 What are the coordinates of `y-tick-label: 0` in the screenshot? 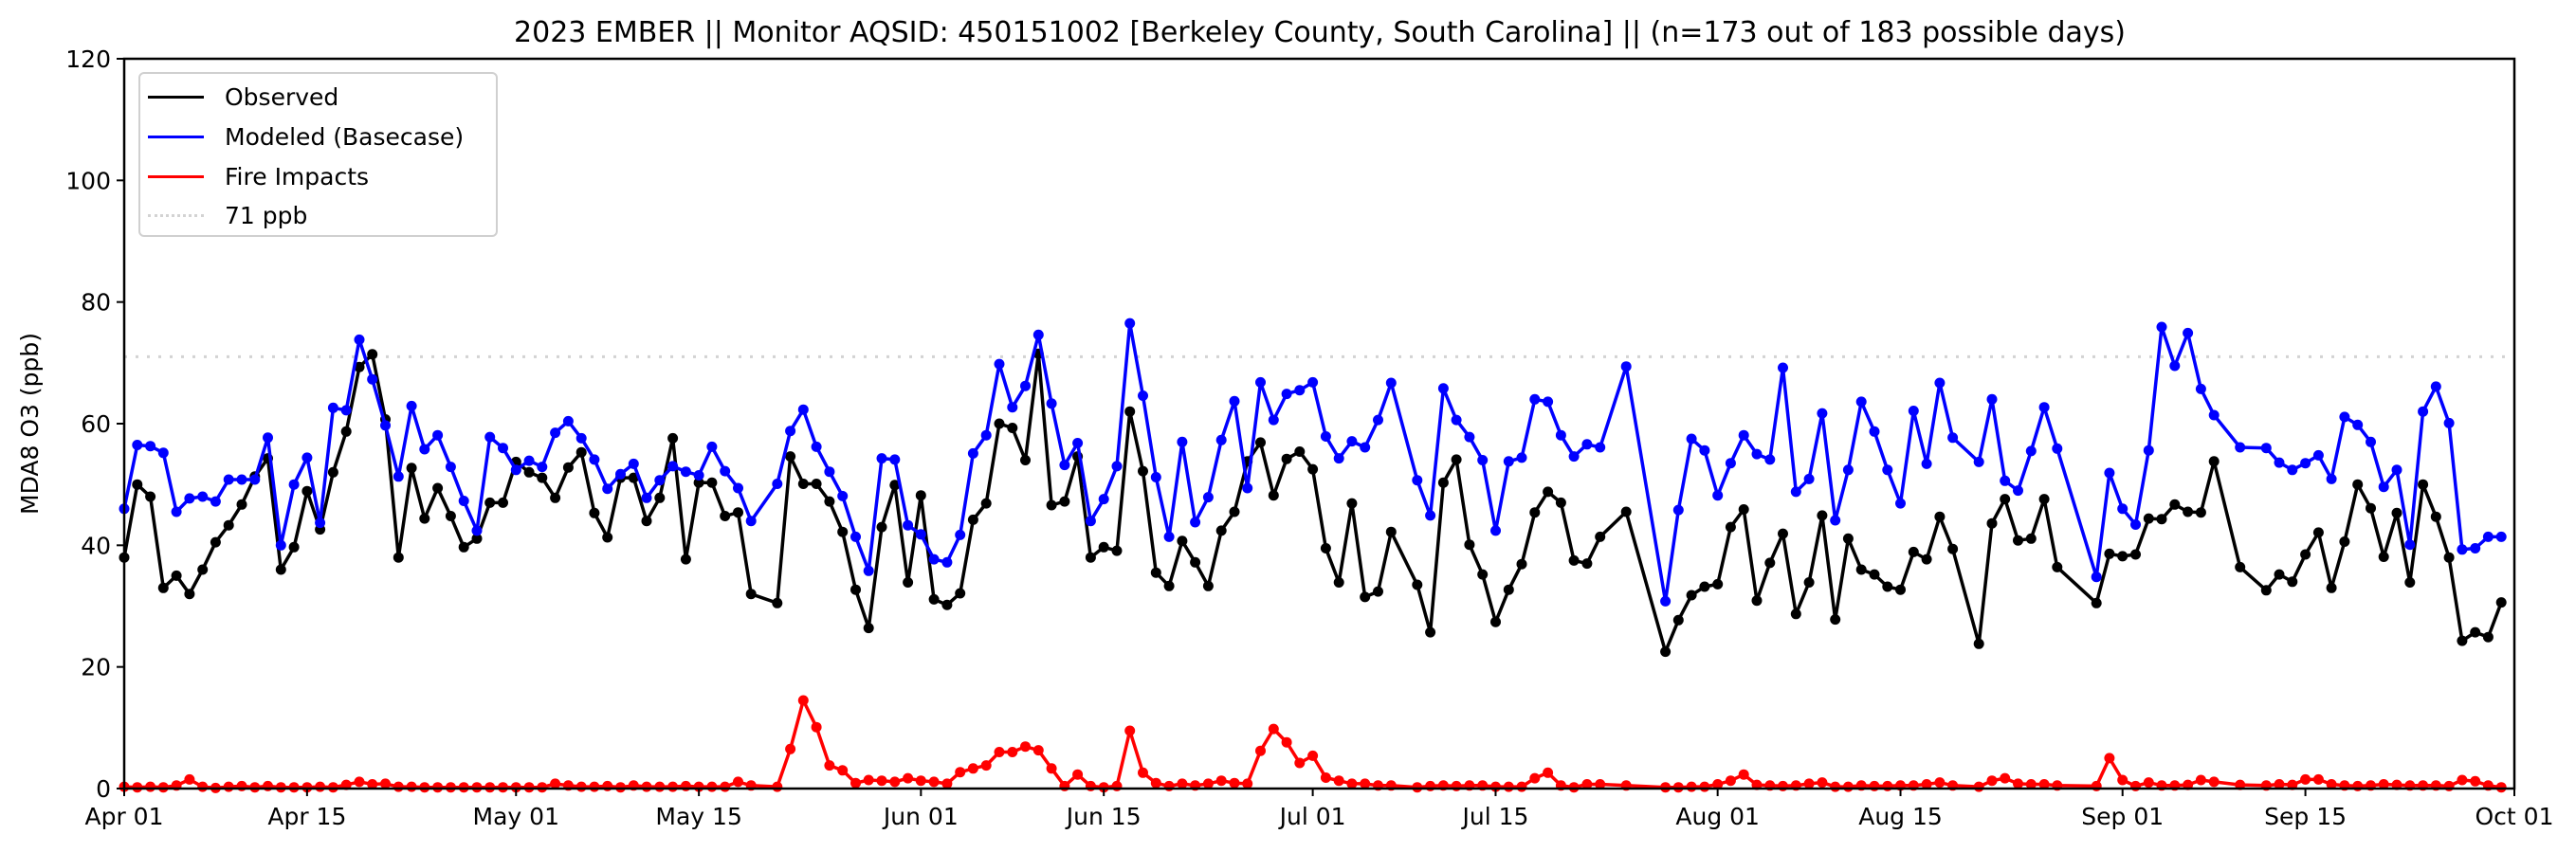 It's located at (103, 789).